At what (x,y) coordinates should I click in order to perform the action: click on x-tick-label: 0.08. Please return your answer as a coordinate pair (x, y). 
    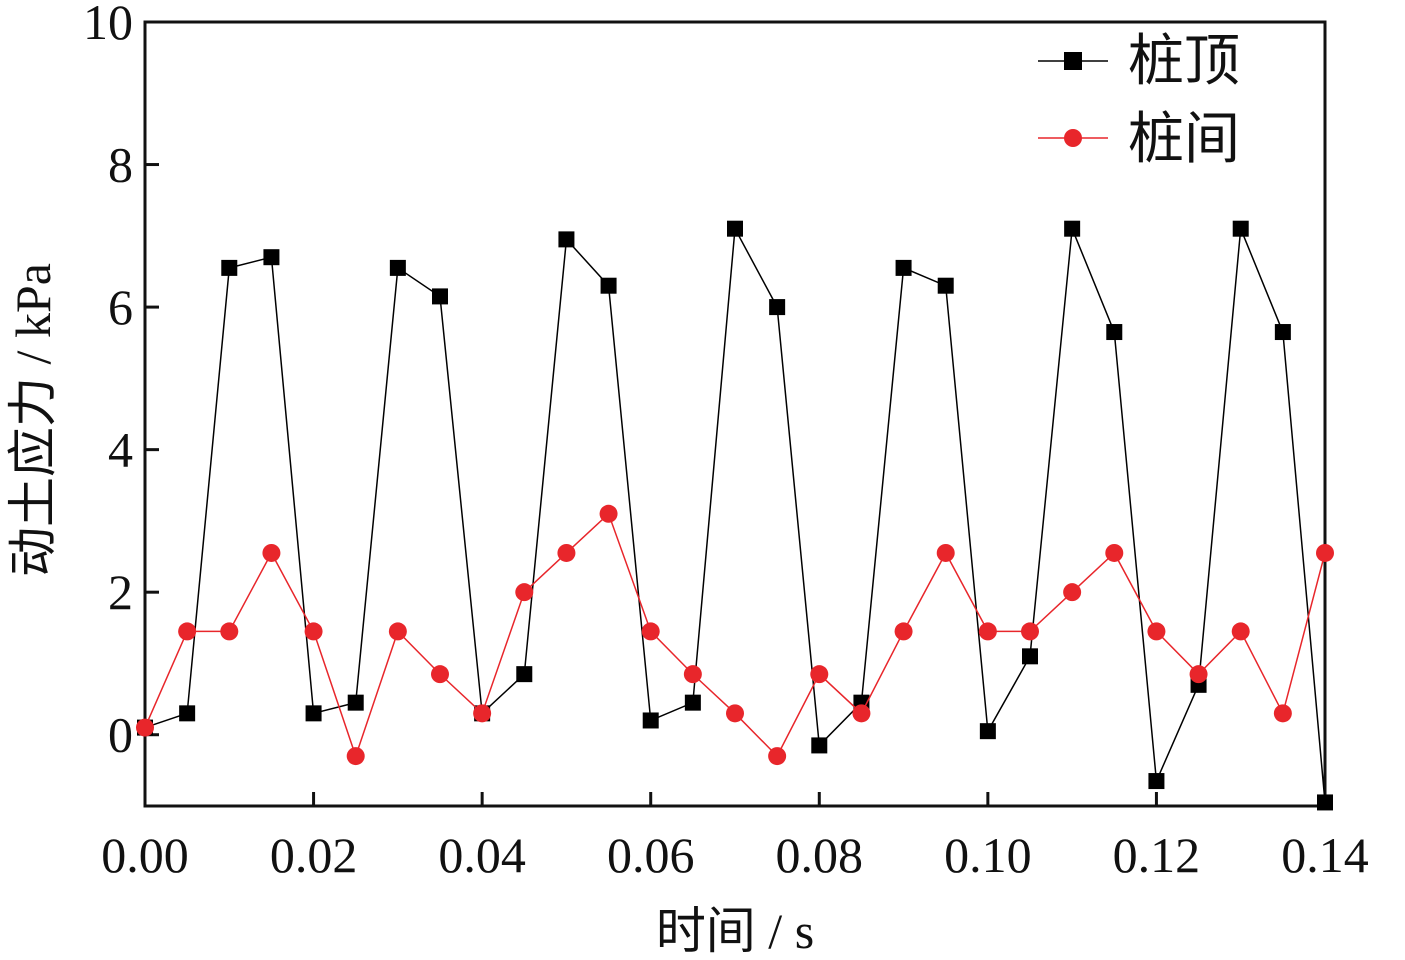
    Looking at the image, I should click on (820, 855).